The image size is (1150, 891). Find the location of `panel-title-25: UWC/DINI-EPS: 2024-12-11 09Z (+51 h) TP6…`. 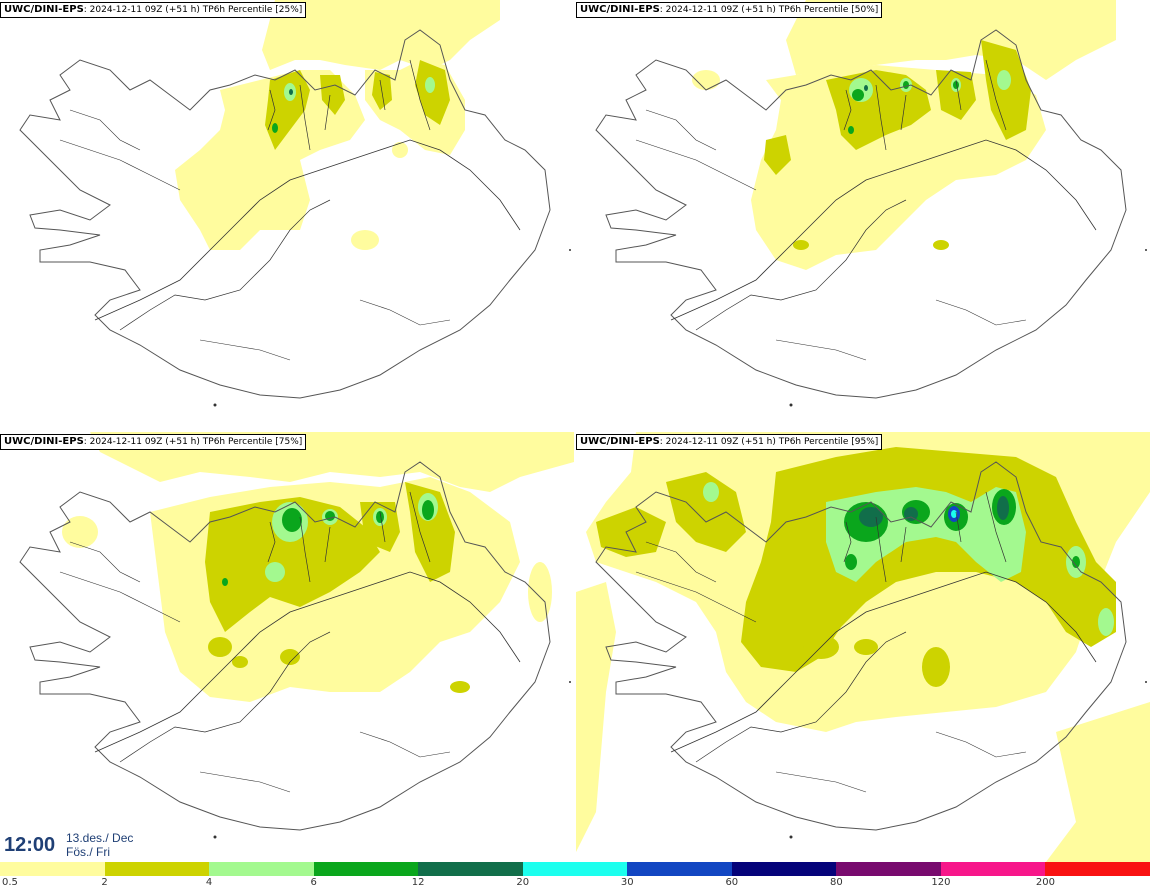

panel-title-25: UWC/DINI-EPS: 2024-12-11 09Z (+51 h) TP6… is located at coordinates (153, 10).